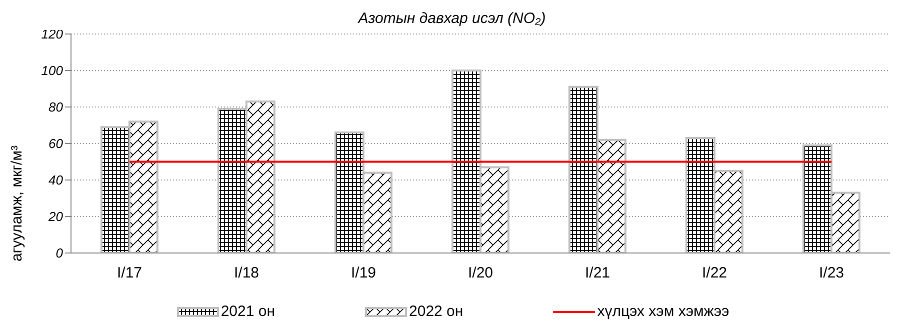 The height and width of the screenshot is (328, 904). Describe the element at coordinates (481, 273) in the screenshot. I see `x-tick-label: I/20` at that location.